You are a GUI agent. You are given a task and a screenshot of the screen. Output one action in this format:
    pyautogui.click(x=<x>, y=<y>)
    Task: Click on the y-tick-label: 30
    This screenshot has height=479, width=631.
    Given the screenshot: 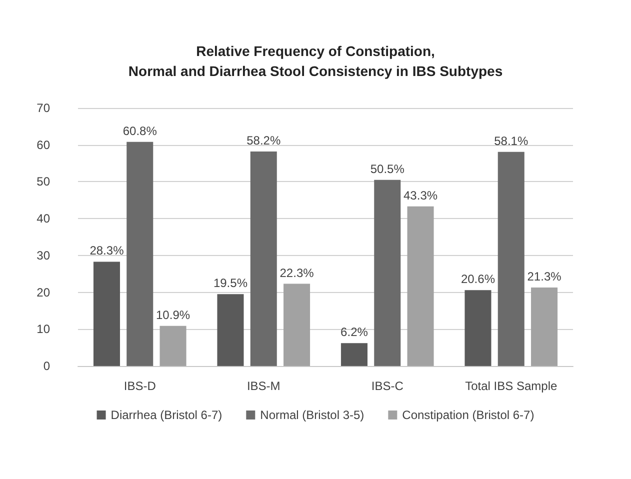 What is the action you would take?
    pyautogui.click(x=43, y=255)
    